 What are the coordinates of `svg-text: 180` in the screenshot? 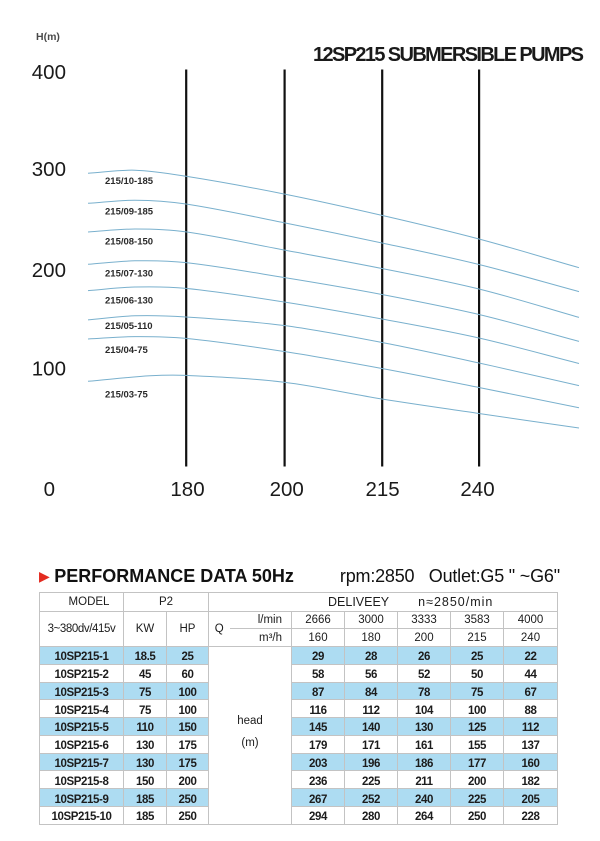 It's located at (187, 489).